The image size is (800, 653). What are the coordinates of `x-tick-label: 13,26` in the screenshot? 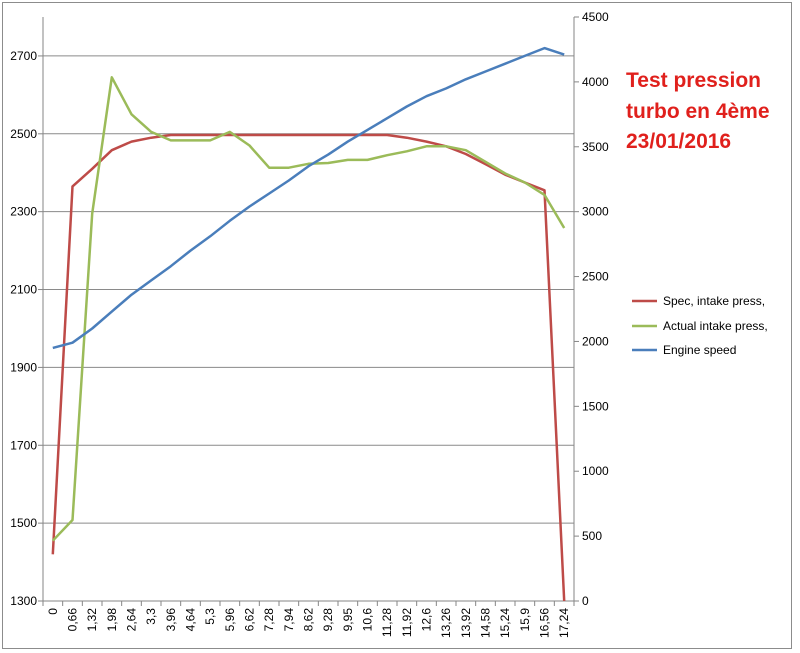 It's located at (446, 623).